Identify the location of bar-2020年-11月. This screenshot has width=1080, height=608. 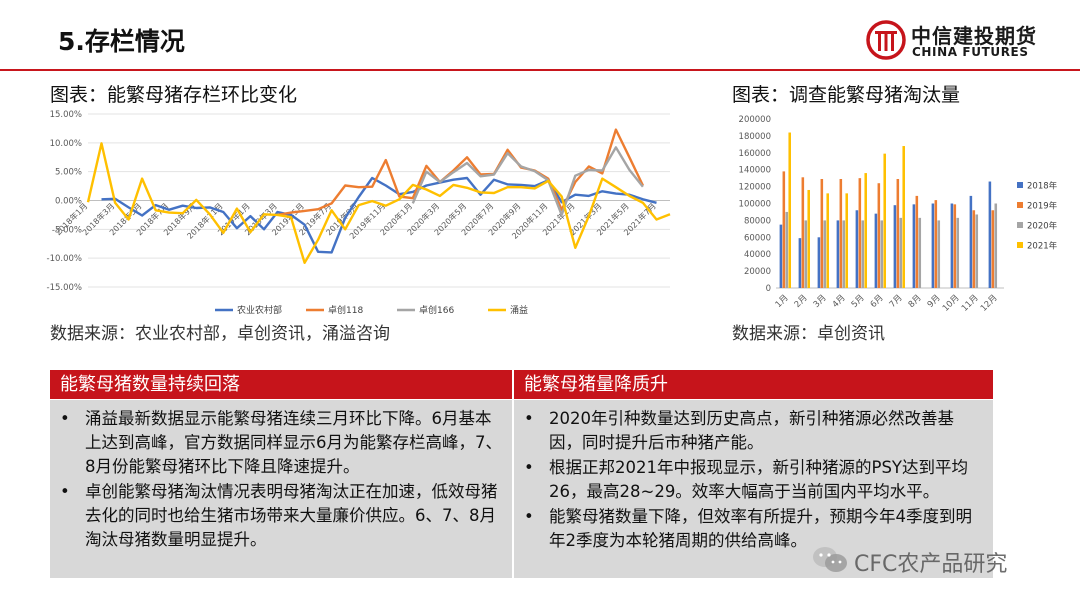
(977, 251).